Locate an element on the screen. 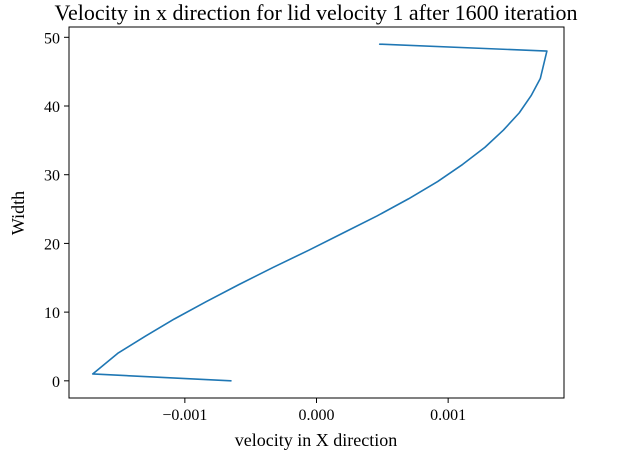  y-tick-label: 10 is located at coordinates (52, 313).